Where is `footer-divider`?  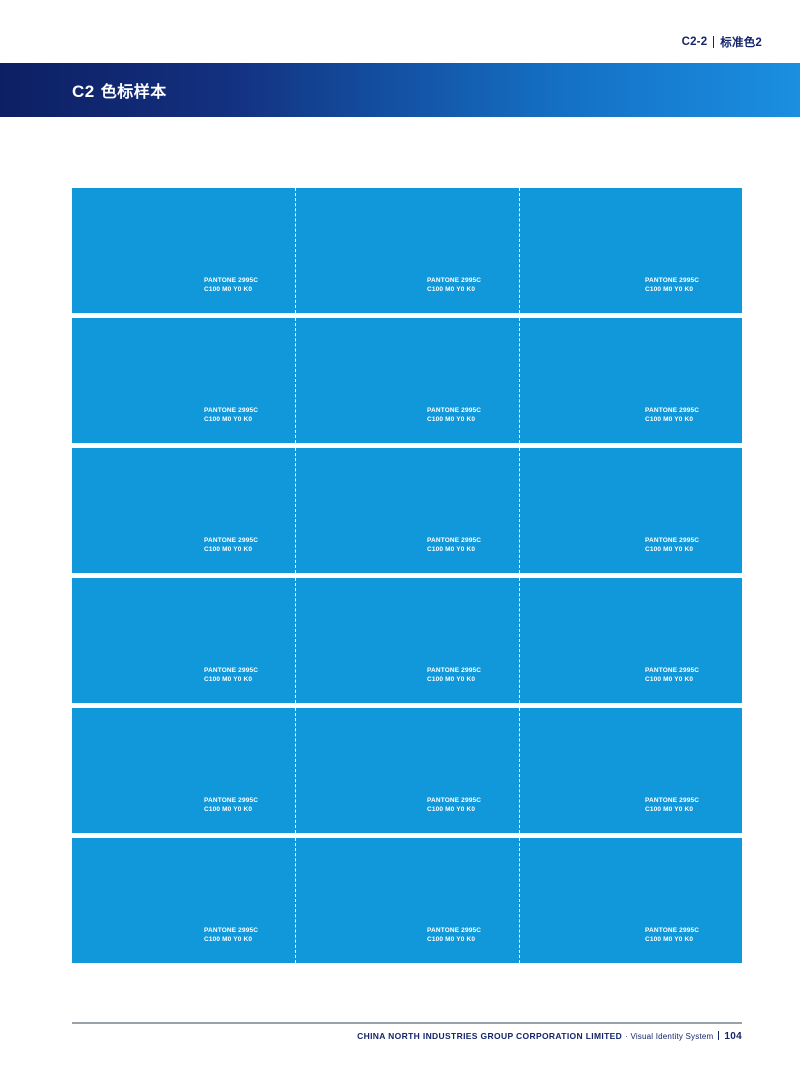
footer-divider is located at coordinates (719, 1035).